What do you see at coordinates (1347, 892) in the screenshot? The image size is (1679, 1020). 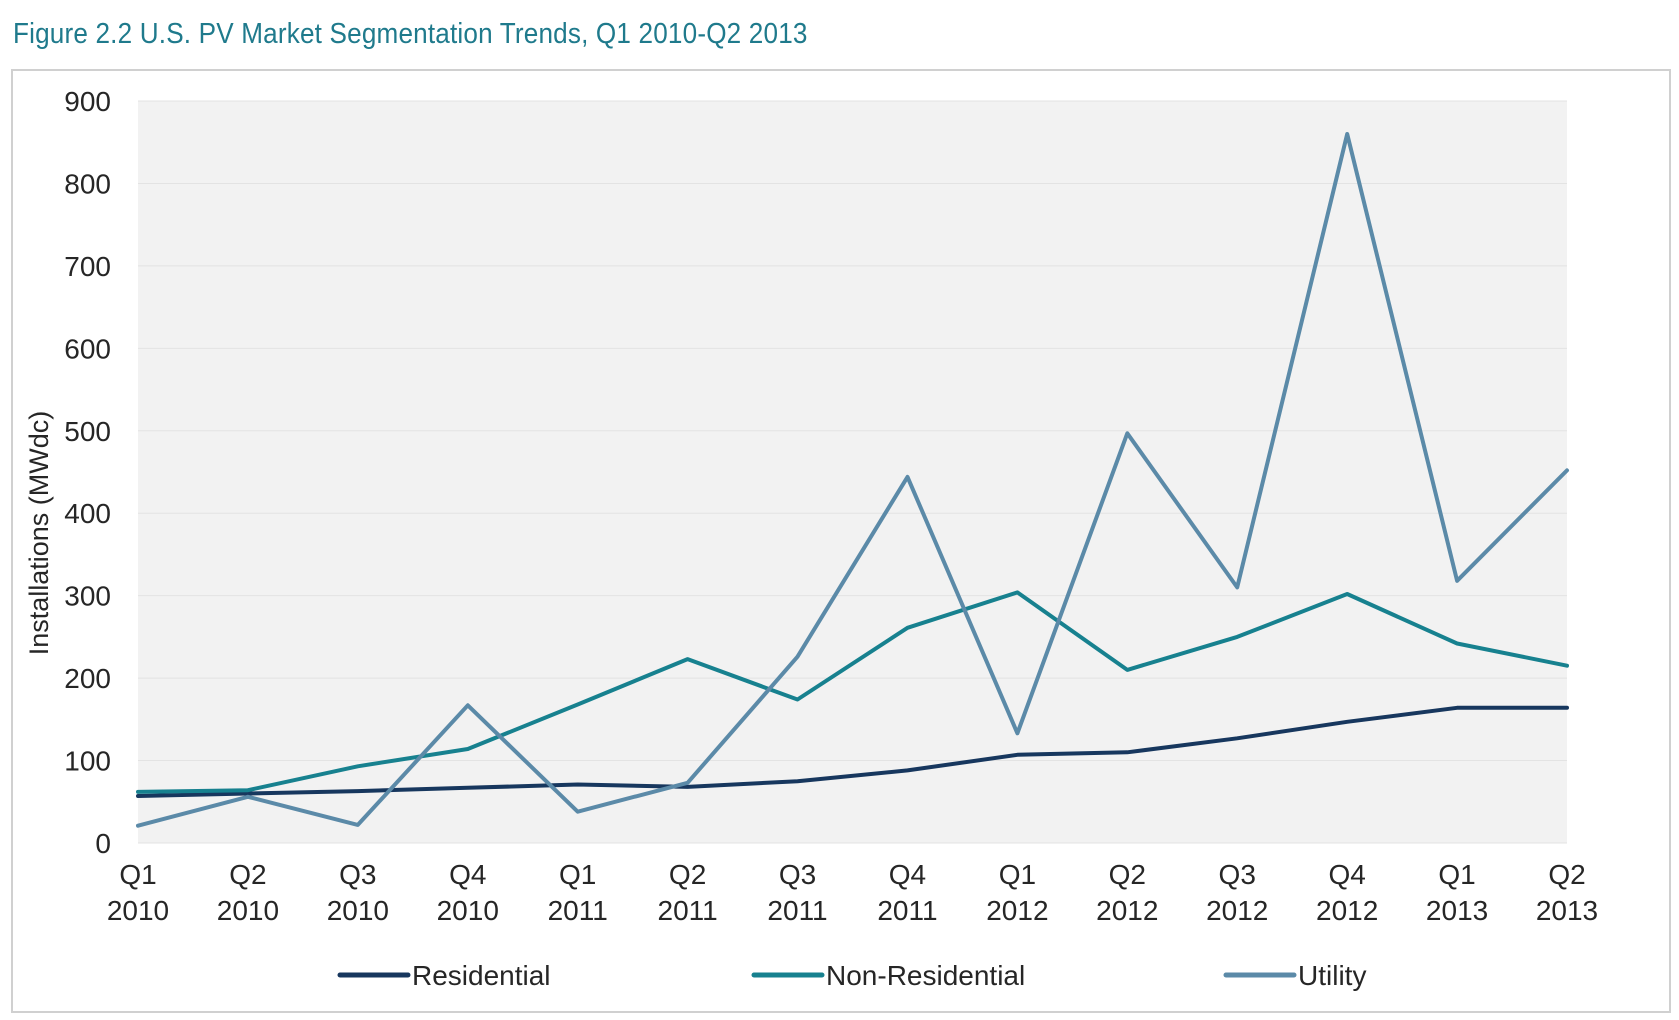 I see `x-tick-label: Q4 2012` at bounding box center [1347, 892].